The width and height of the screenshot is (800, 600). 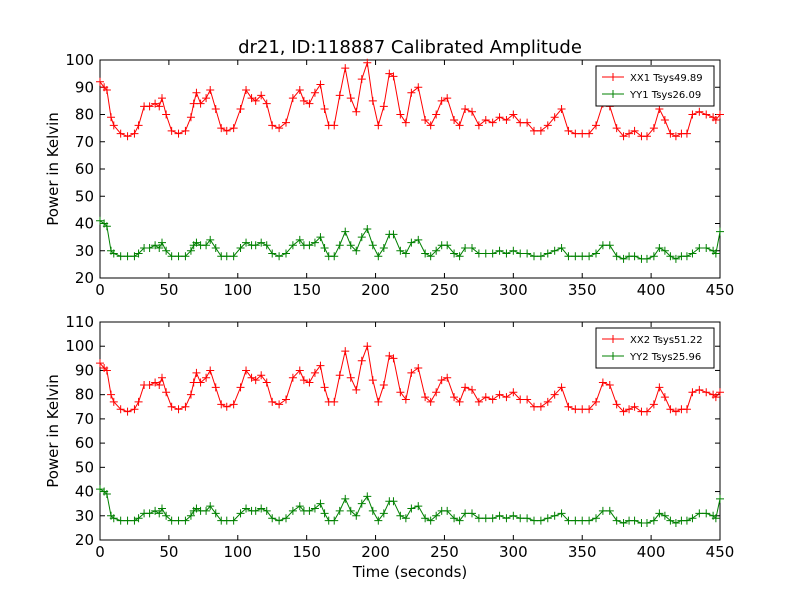 I want to click on y-tick-label: 90, so click(x=84, y=370).